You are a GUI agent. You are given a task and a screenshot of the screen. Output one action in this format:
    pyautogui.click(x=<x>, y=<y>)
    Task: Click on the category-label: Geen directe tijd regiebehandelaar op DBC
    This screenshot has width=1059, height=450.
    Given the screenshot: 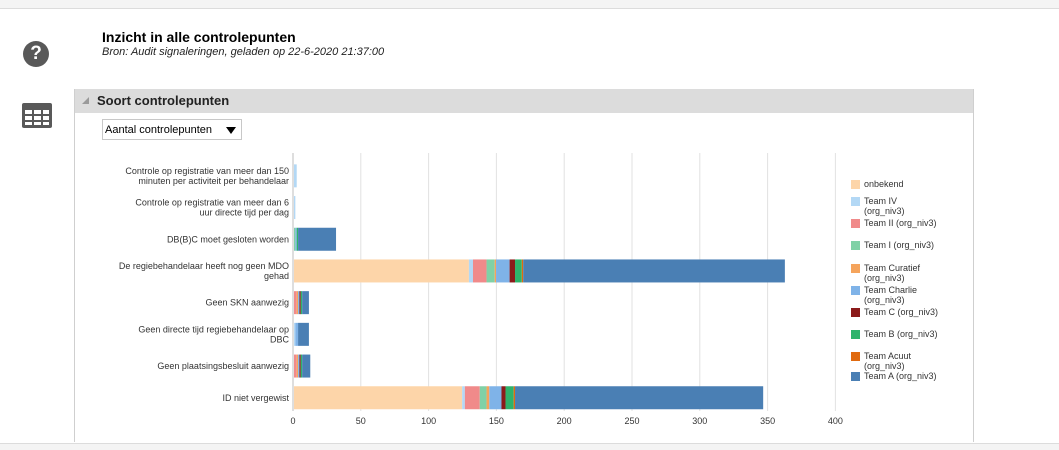 What is the action you would take?
    pyautogui.click(x=213, y=334)
    